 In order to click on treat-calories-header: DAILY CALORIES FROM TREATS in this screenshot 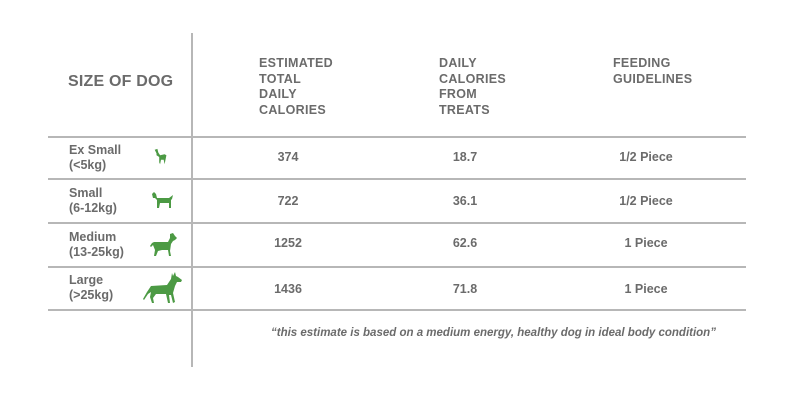, I will do `click(472, 86)`.